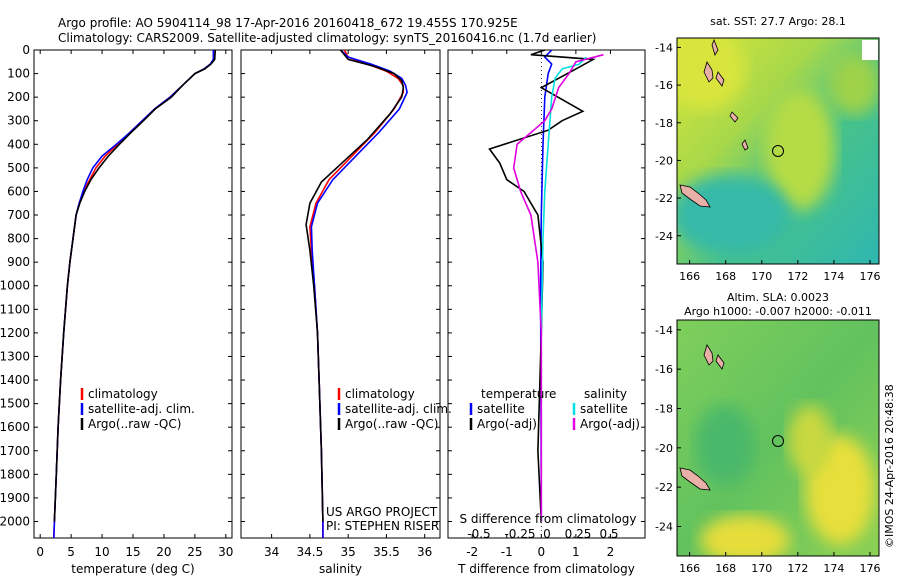  What do you see at coordinates (778, 151) in the screenshot?
I see `argo-position-marker` at bounding box center [778, 151].